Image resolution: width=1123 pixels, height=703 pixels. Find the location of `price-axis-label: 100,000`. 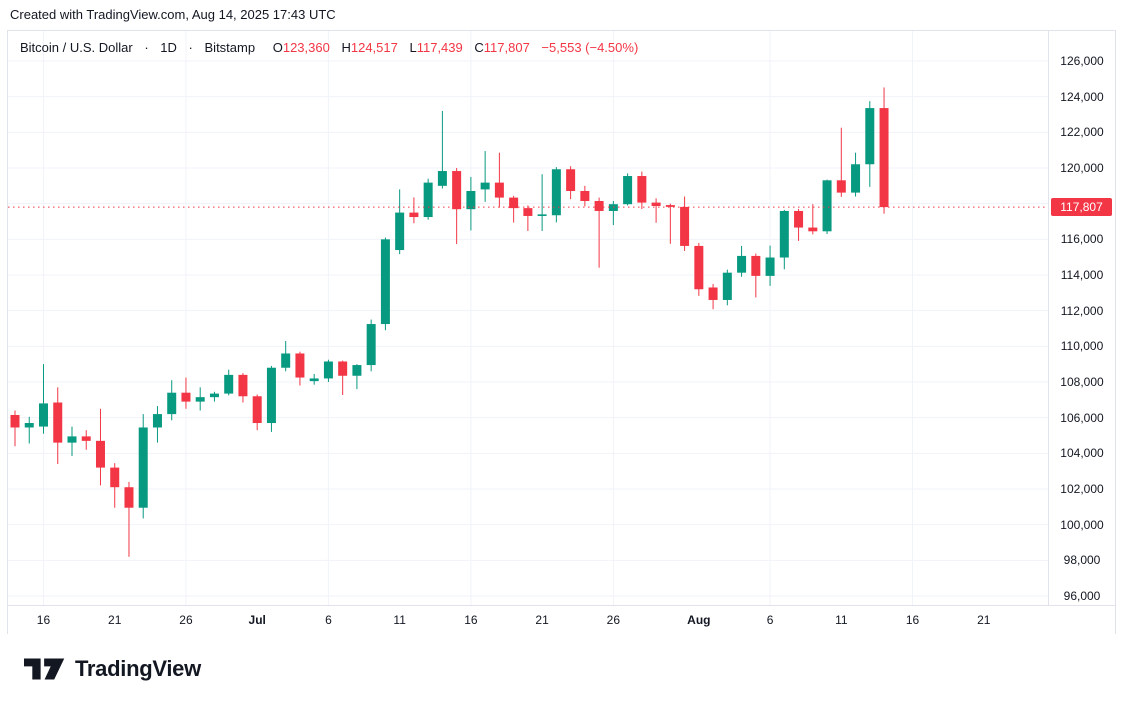

price-axis-label: 100,000 is located at coordinates (1082, 524).